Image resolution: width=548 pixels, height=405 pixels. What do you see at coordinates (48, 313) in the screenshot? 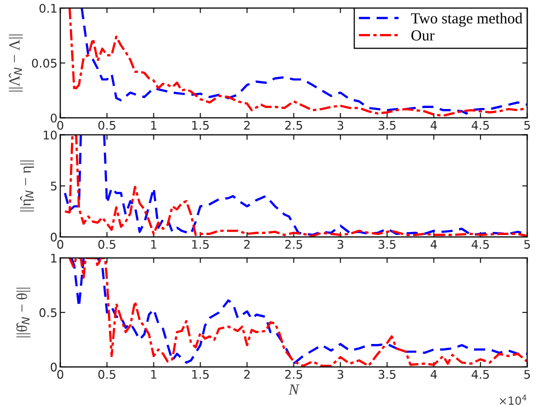
I see `y-tick-label: 0.5` at bounding box center [48, 313].